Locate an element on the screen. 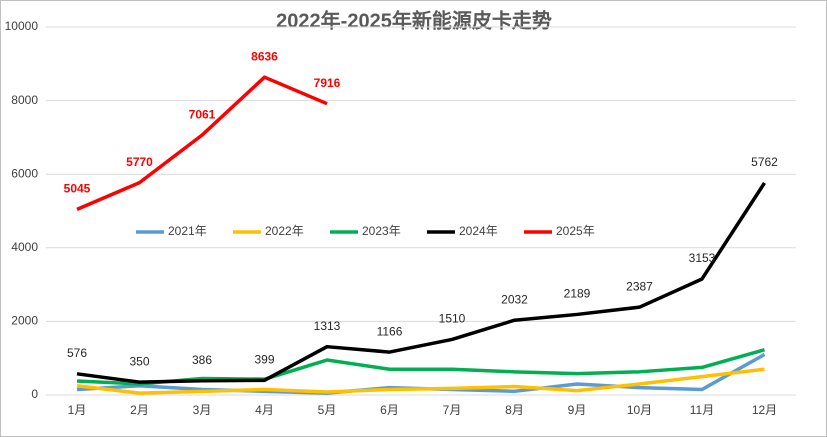 Image resolution: width=827 pixels, height=437 pixels. data-label: 2032 is located at coordinates (514, 299).